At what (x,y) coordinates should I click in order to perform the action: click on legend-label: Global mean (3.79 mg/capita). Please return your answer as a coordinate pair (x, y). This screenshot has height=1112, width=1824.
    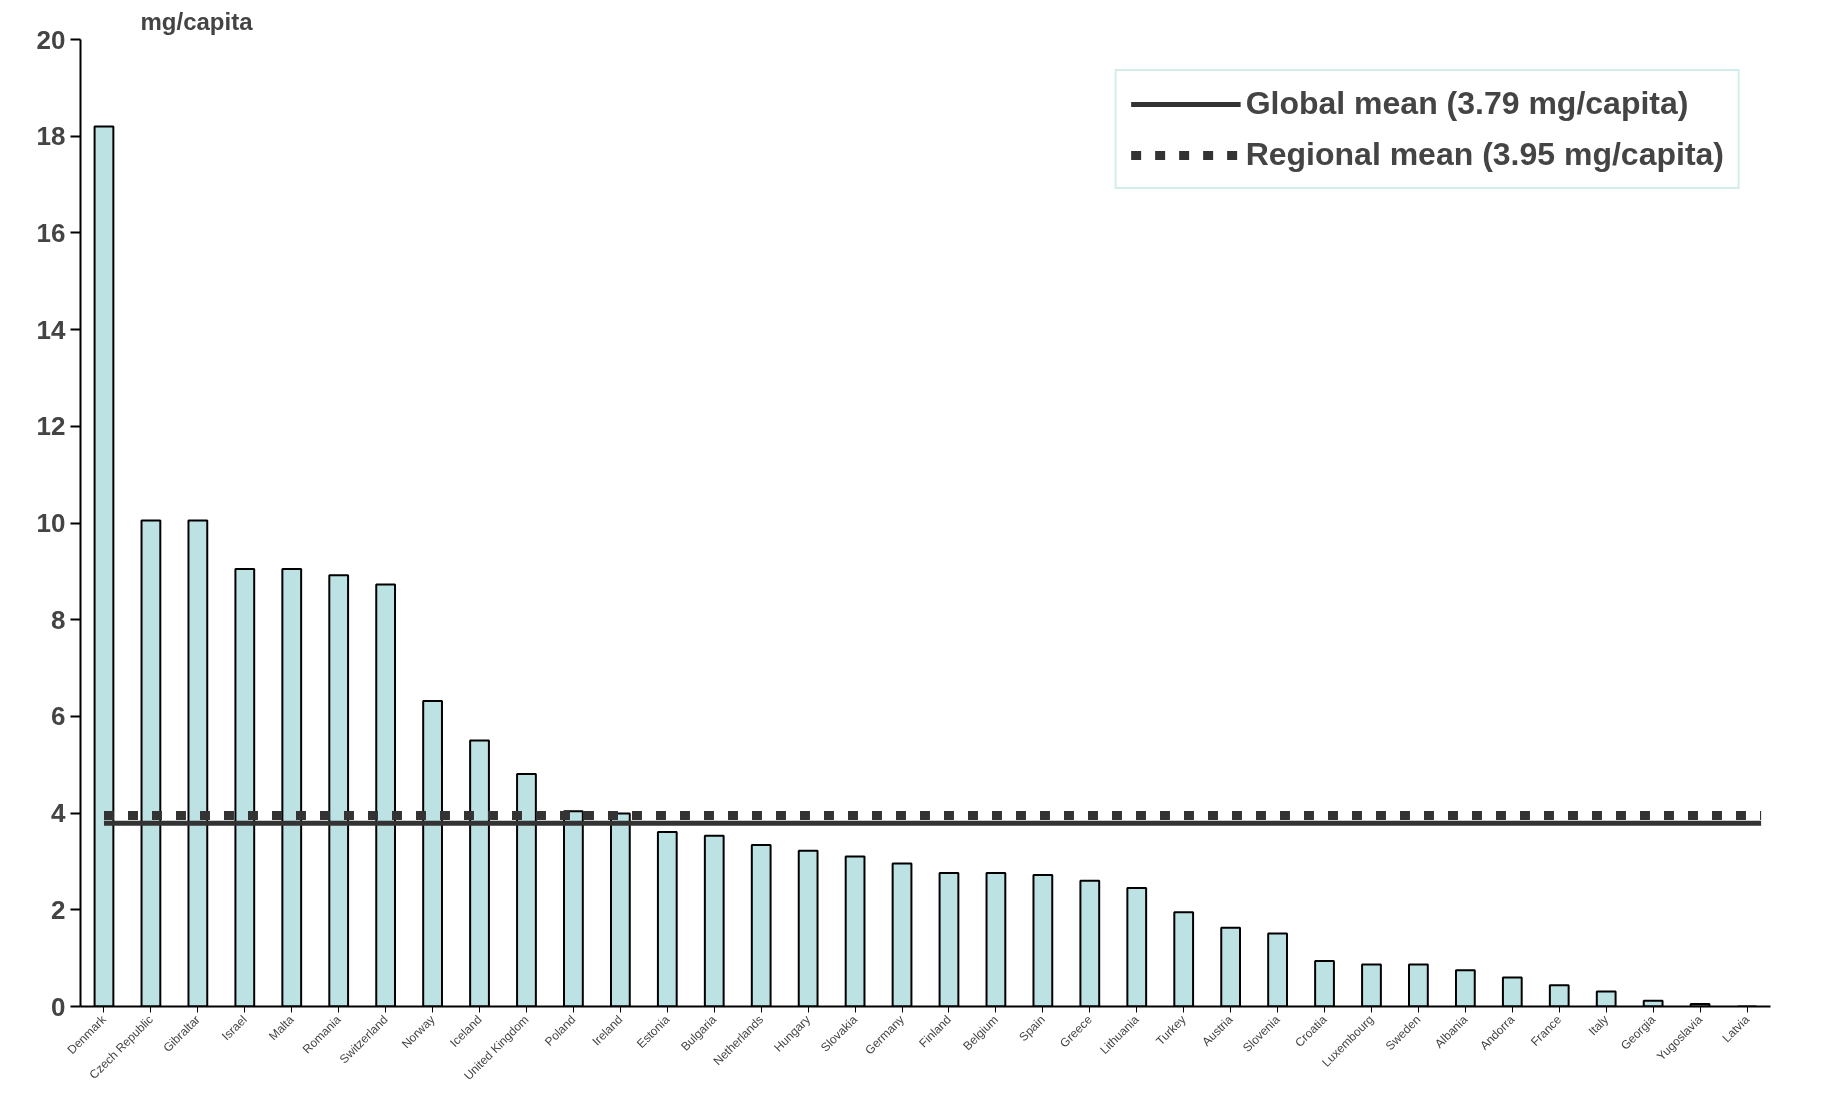
    Looking at the image, I should click on (1467, 103).